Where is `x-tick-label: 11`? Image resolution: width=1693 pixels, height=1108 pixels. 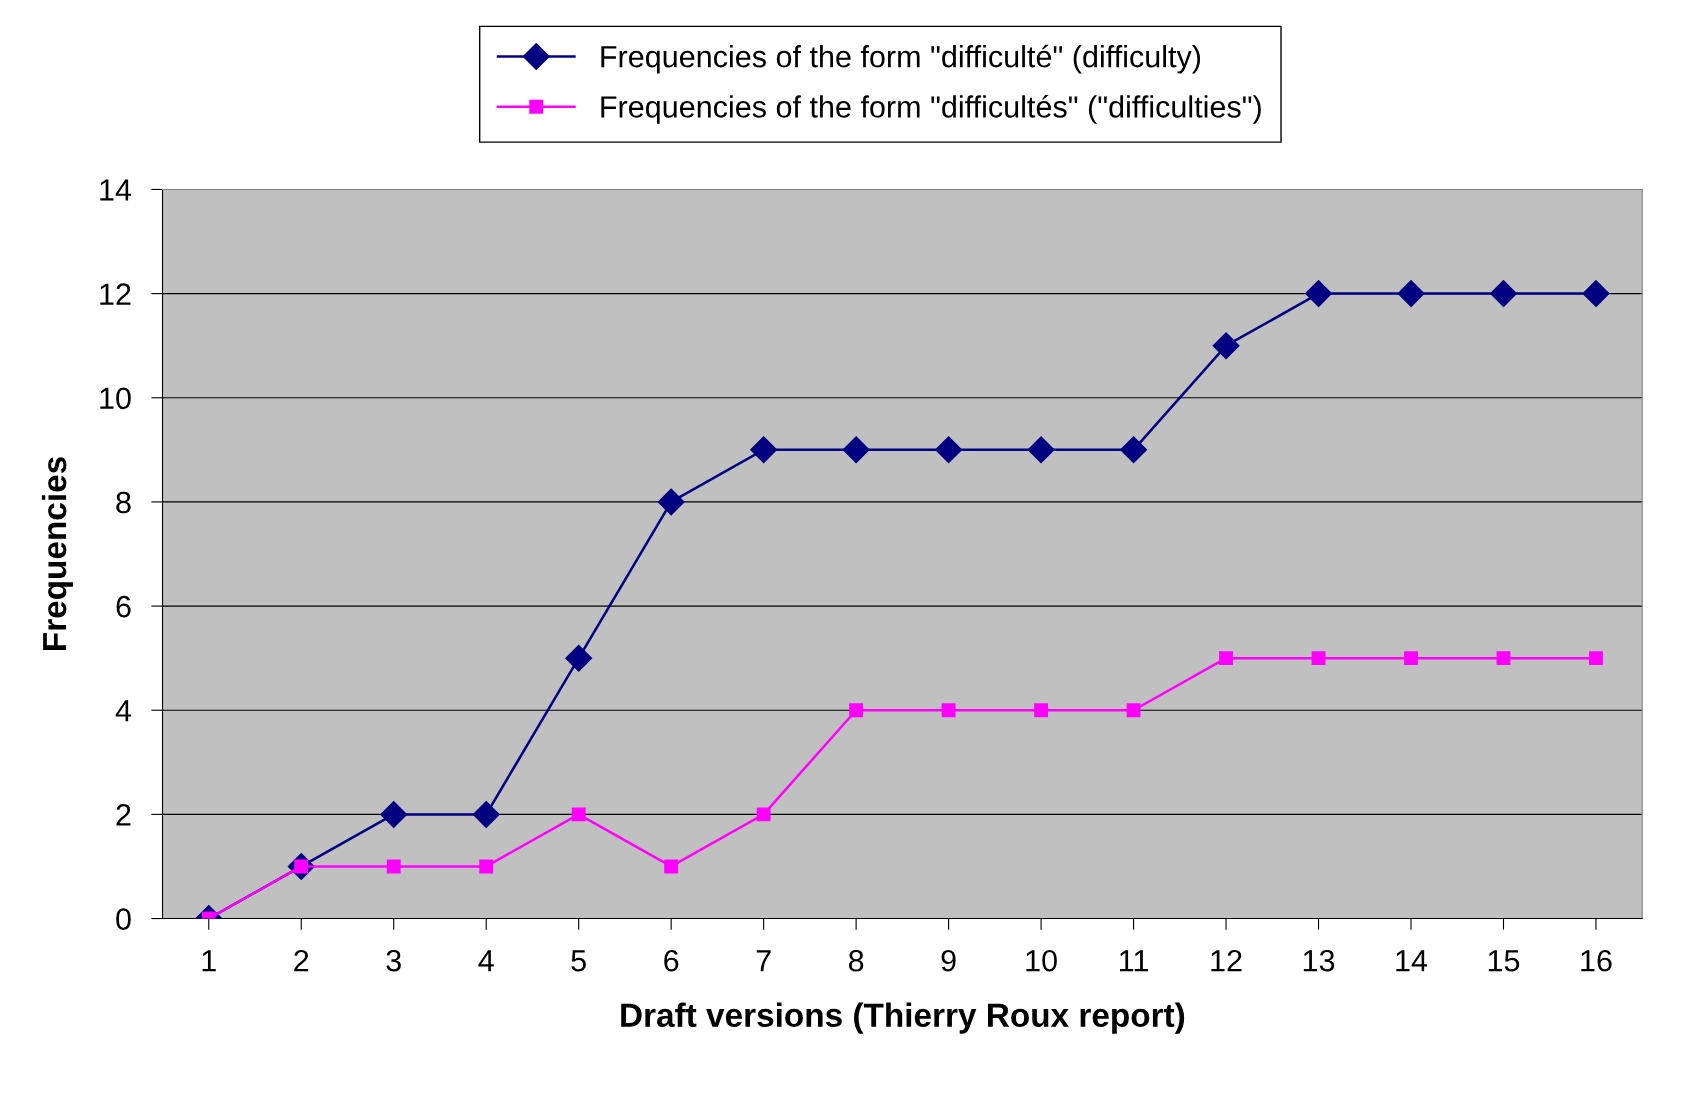 x-tick-label: 11 is located at coordinates (1134, 961).